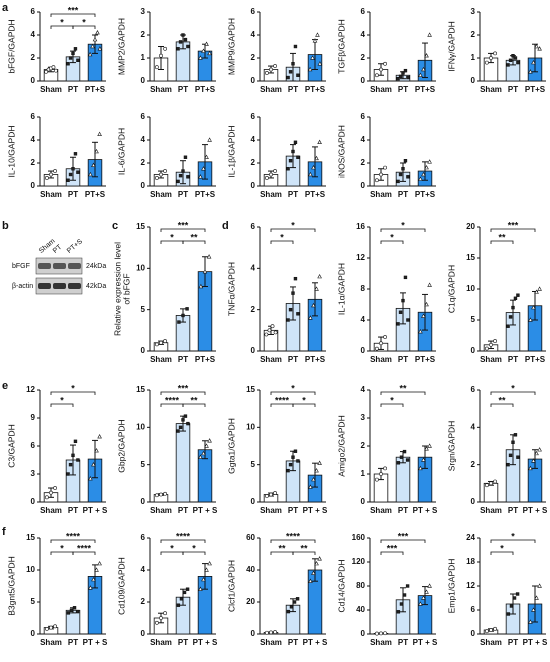  Describe the element at coordinates (535, 642) in the screenshot. I see `x-tick-label: PT + S` at that location.